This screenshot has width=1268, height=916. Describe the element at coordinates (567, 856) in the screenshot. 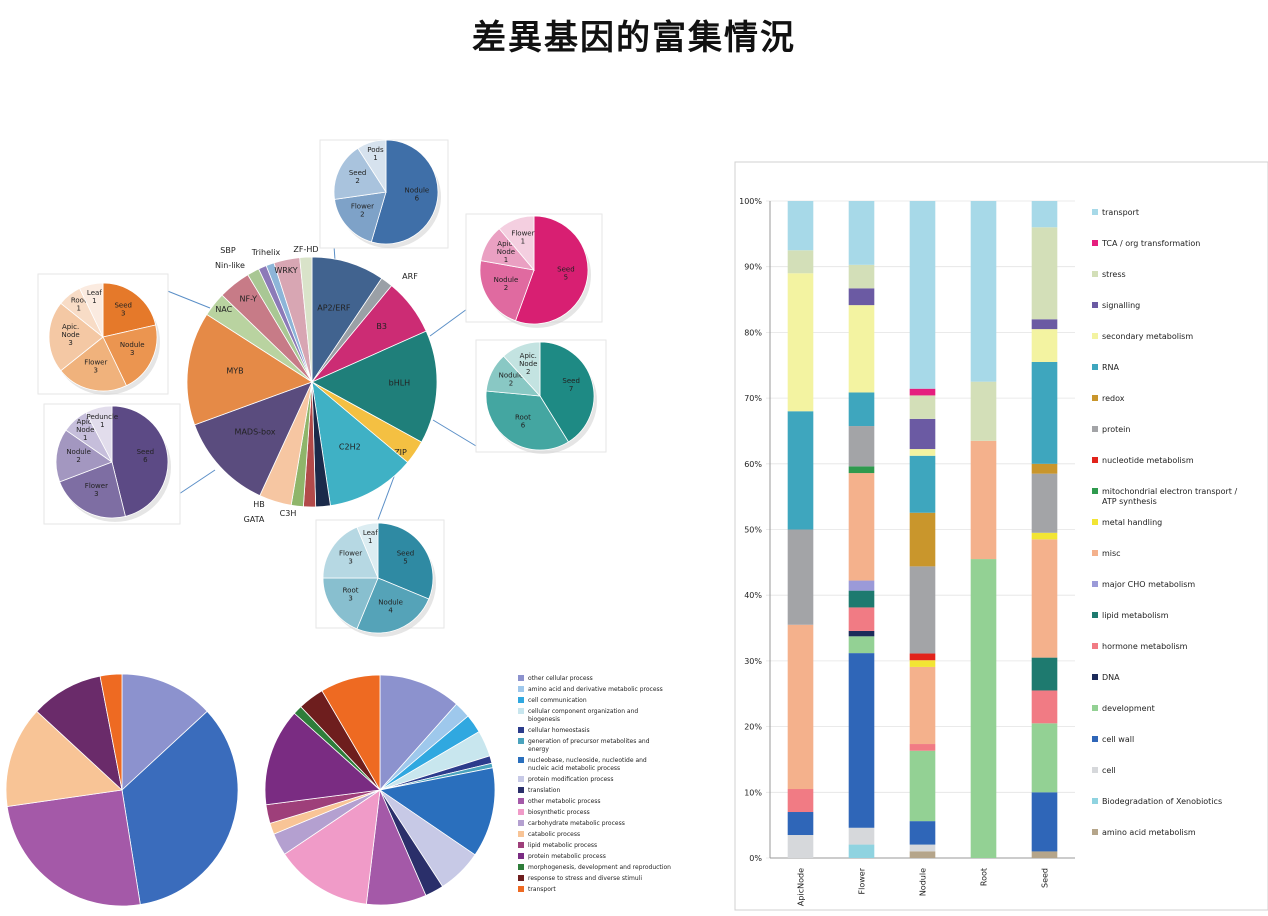

I see `legend-label: protein metabolic process` at that location.